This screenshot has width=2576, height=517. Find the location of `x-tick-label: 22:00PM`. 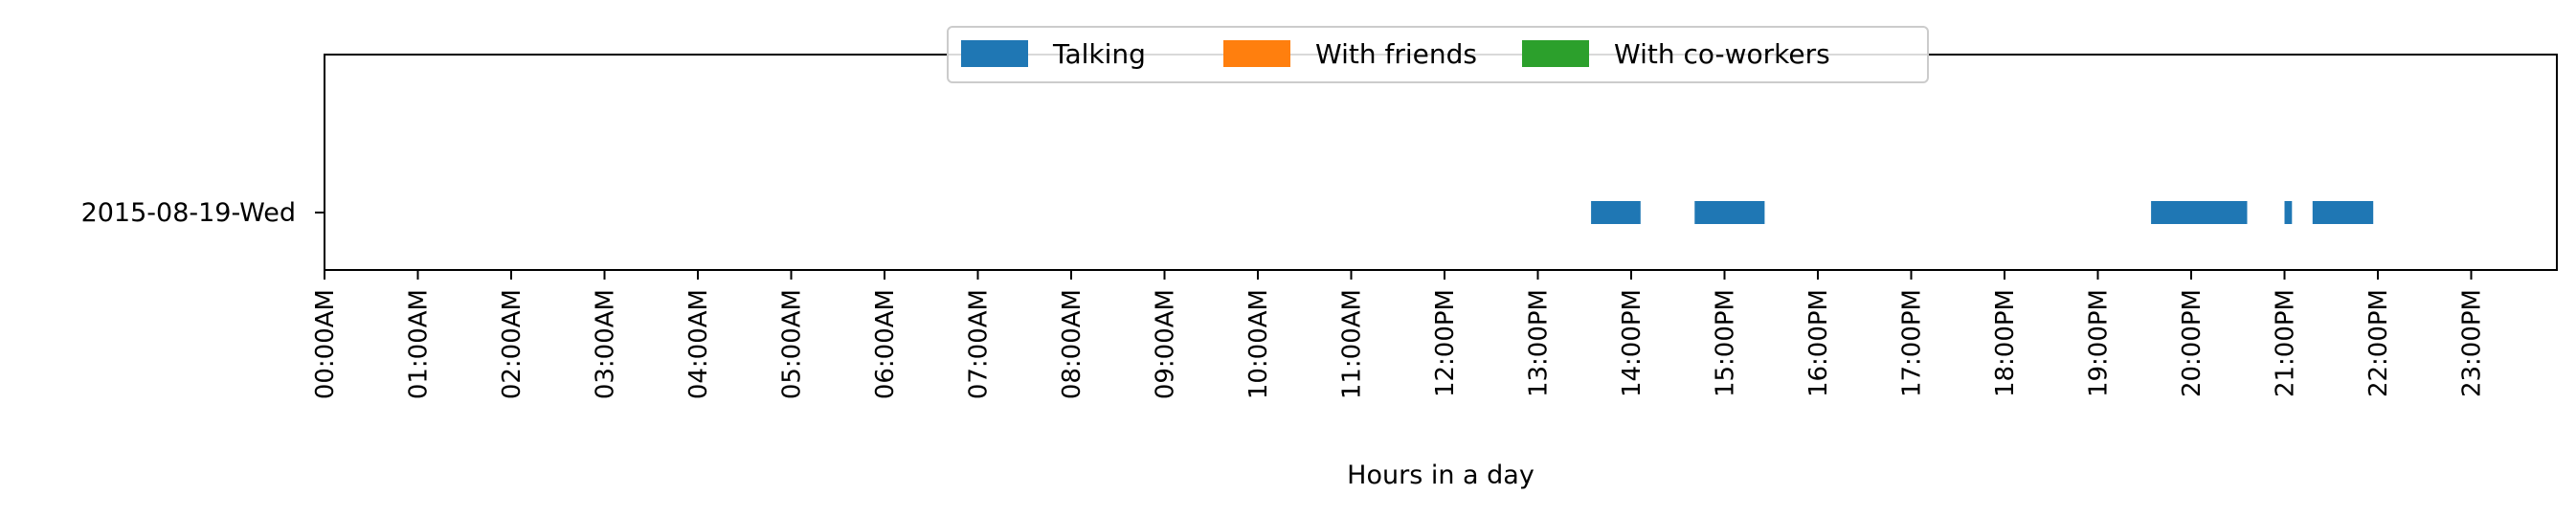

x-tick-label: 22:00PM is located at coordinates (2378, 343).